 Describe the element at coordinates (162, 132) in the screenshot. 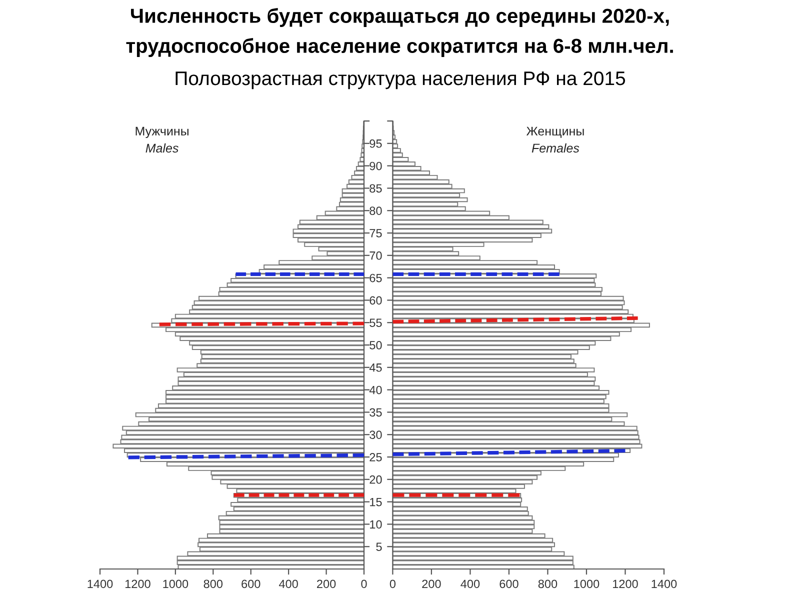

I see `annotation: Мужчины` at that location.